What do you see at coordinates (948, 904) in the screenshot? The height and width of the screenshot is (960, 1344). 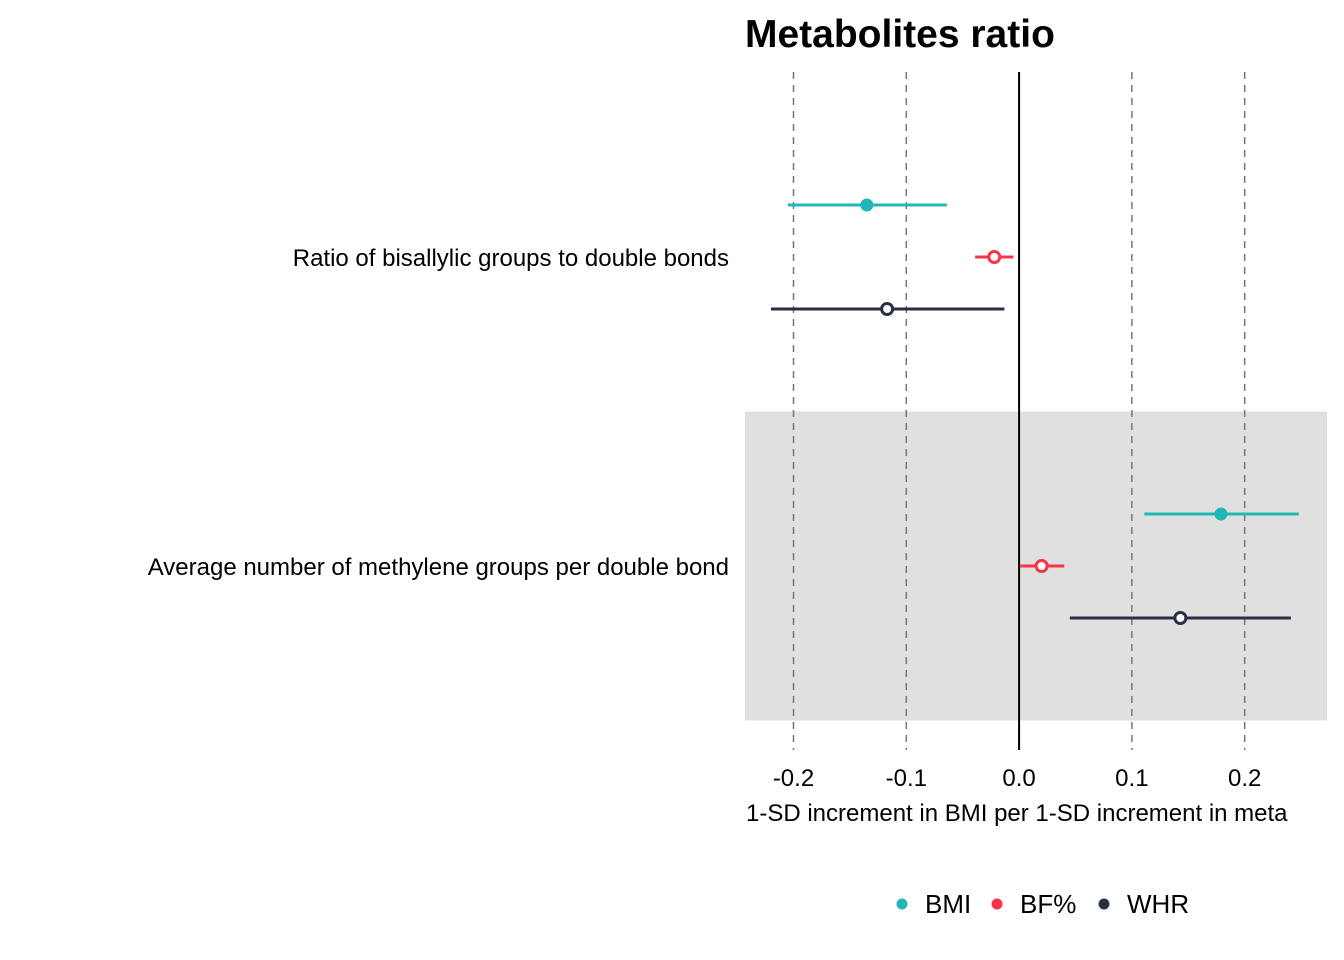 I see `legend-label: BMI` at bounding box center [948, 904].